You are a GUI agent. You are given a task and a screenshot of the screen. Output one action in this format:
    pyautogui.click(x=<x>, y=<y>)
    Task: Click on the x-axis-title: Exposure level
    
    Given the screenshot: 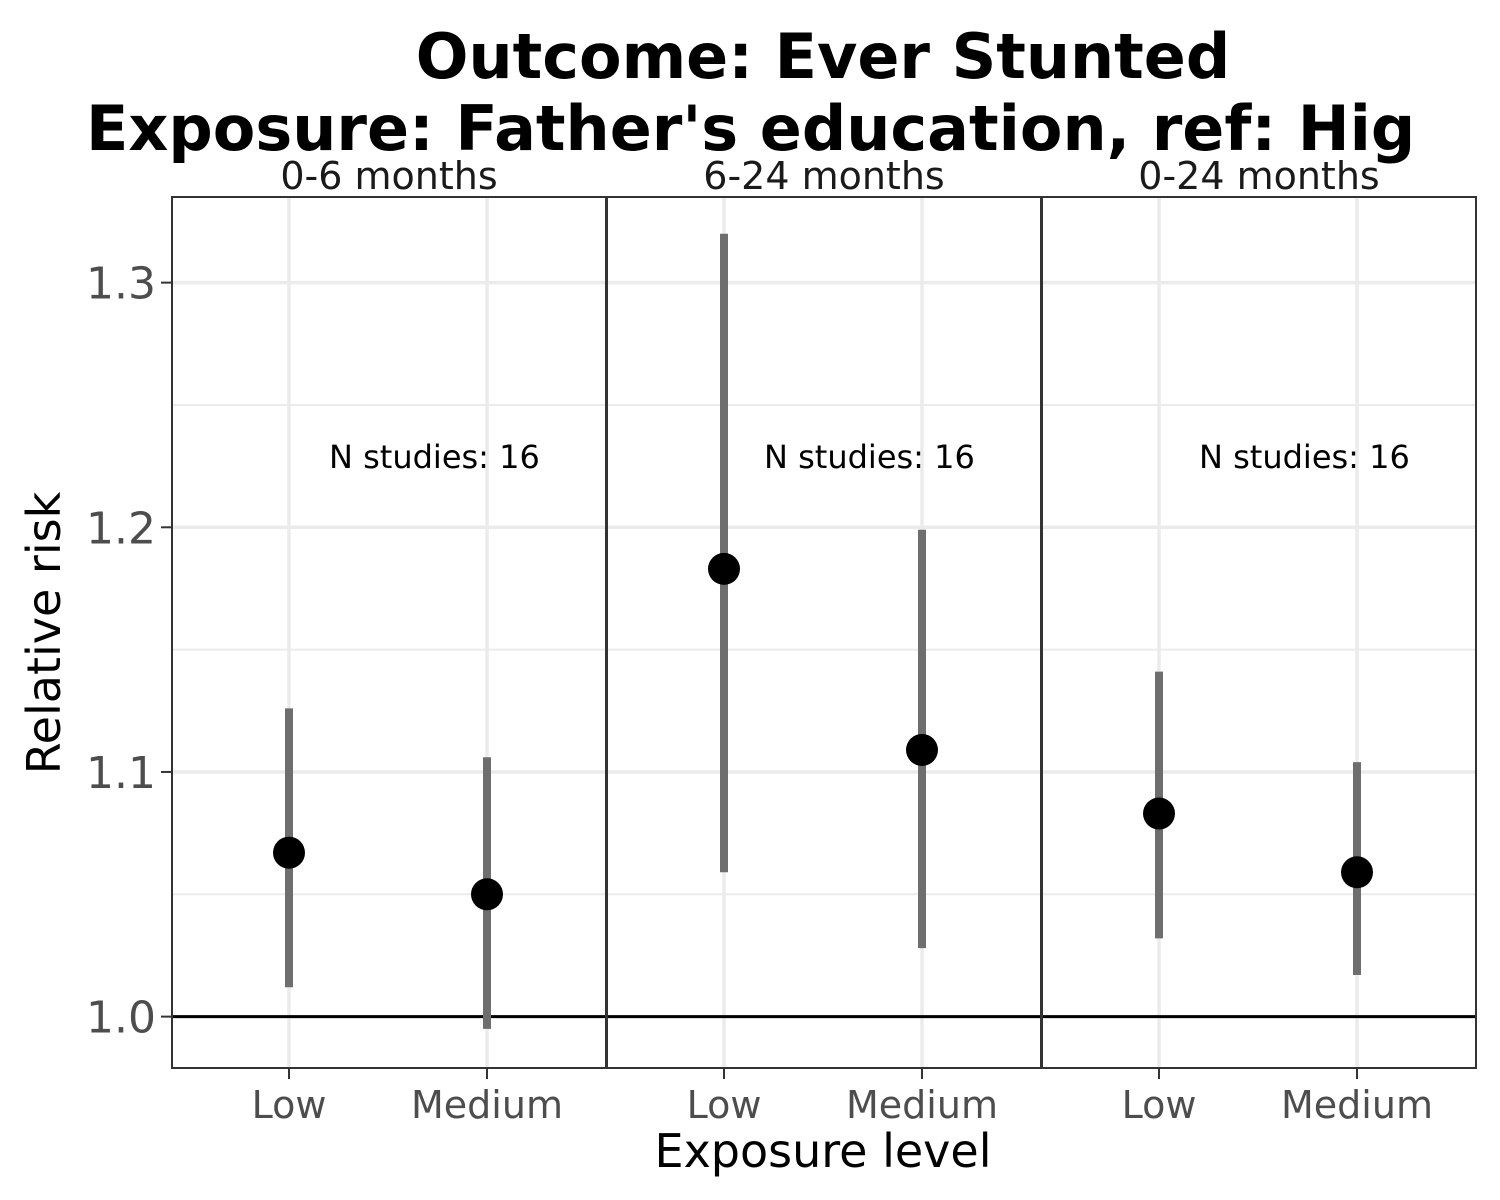 What is the action you would take?
    pyautogui.click(x=823, y=1151)
    